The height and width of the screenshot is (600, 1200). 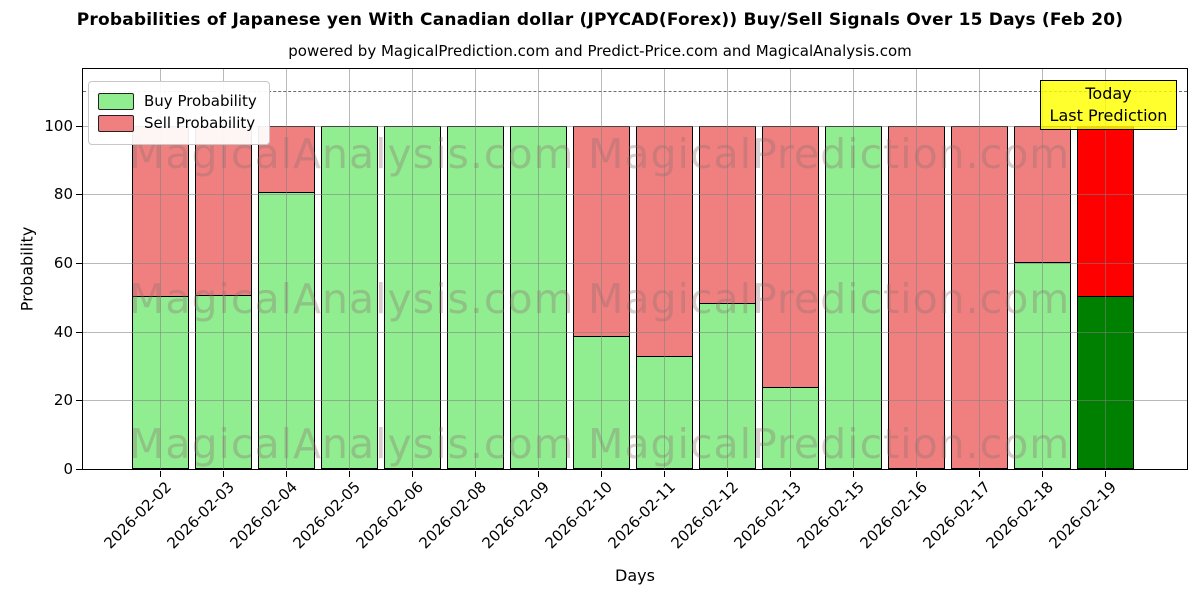 What do you see at coordinates (1019, 515) in the screenshot?
I see `x-tick-label-text: 2026-02-18` at bounding box center [1019, 515].